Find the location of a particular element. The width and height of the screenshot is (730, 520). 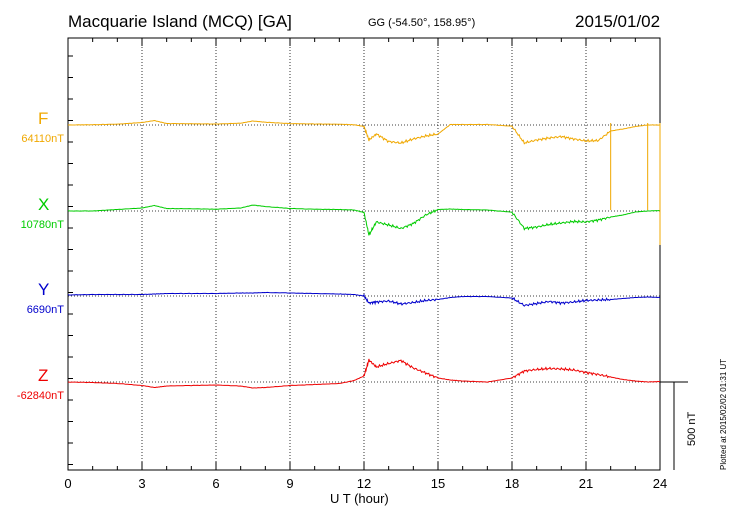

x-tick-label: 24 is located at coordinates (660, 483).